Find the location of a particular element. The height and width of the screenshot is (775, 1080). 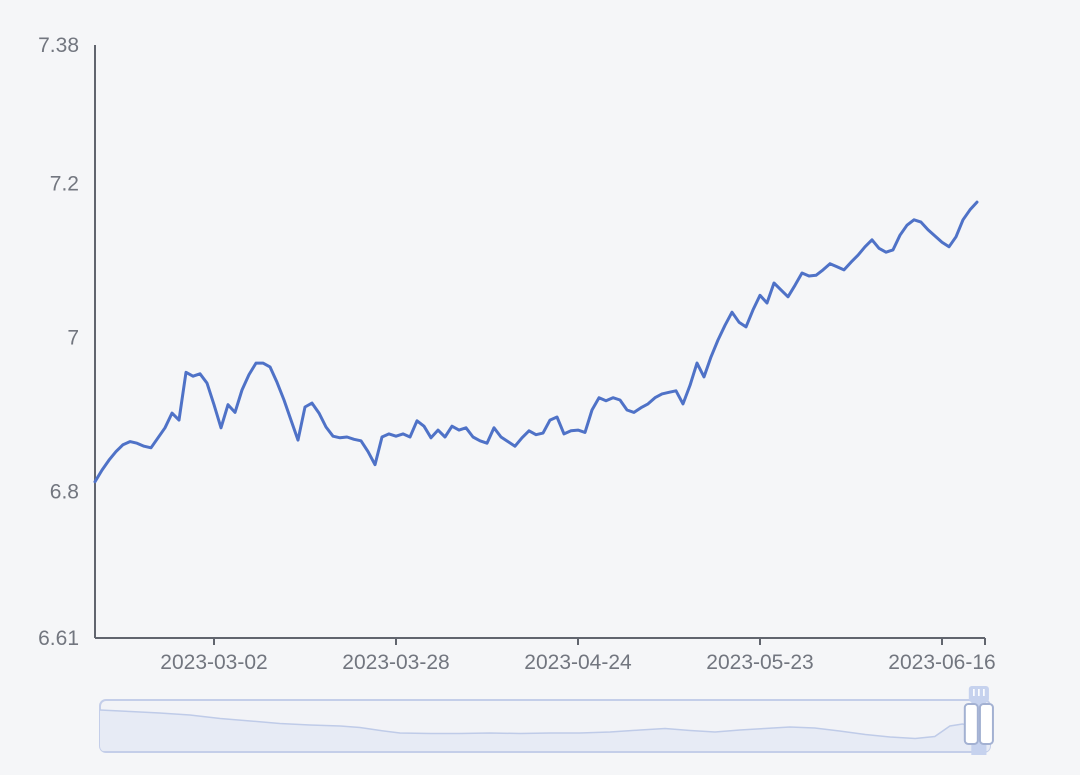

y-axis-label: 7 is located at coordinates (73, 338).